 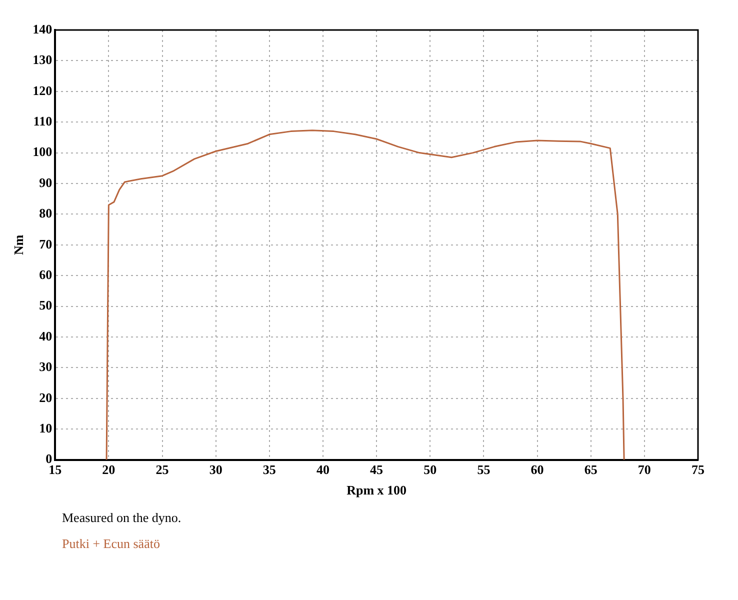 I want to click on y-tick-label: 50, so click(x=45, y=305).